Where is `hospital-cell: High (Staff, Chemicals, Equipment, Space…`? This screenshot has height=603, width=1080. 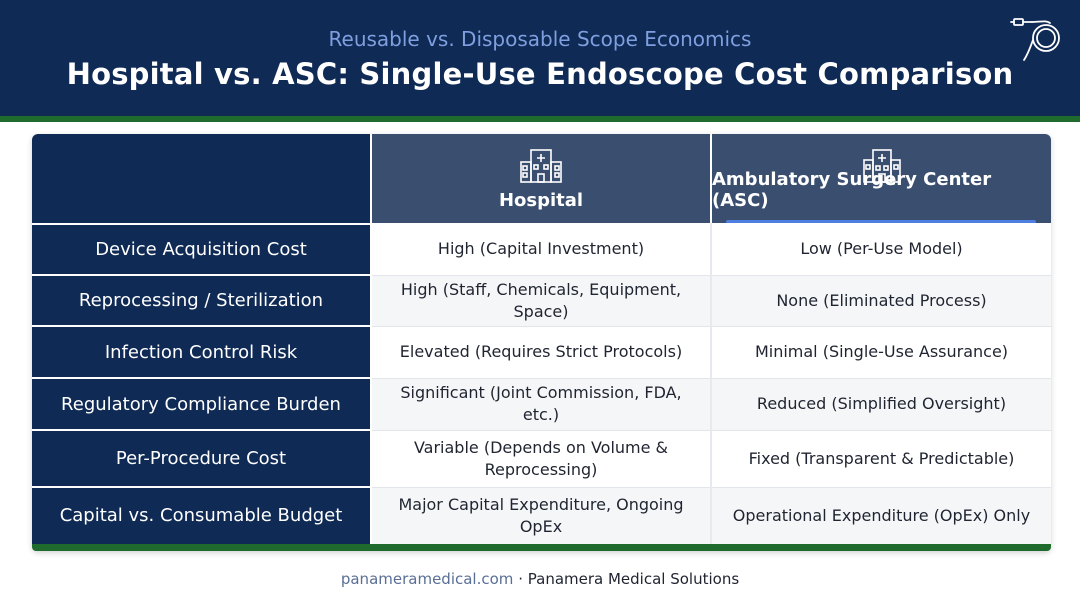 hospital-cell: High (Staff, Chemicals, Equipment, Space… is located at coordinates (541, 300).